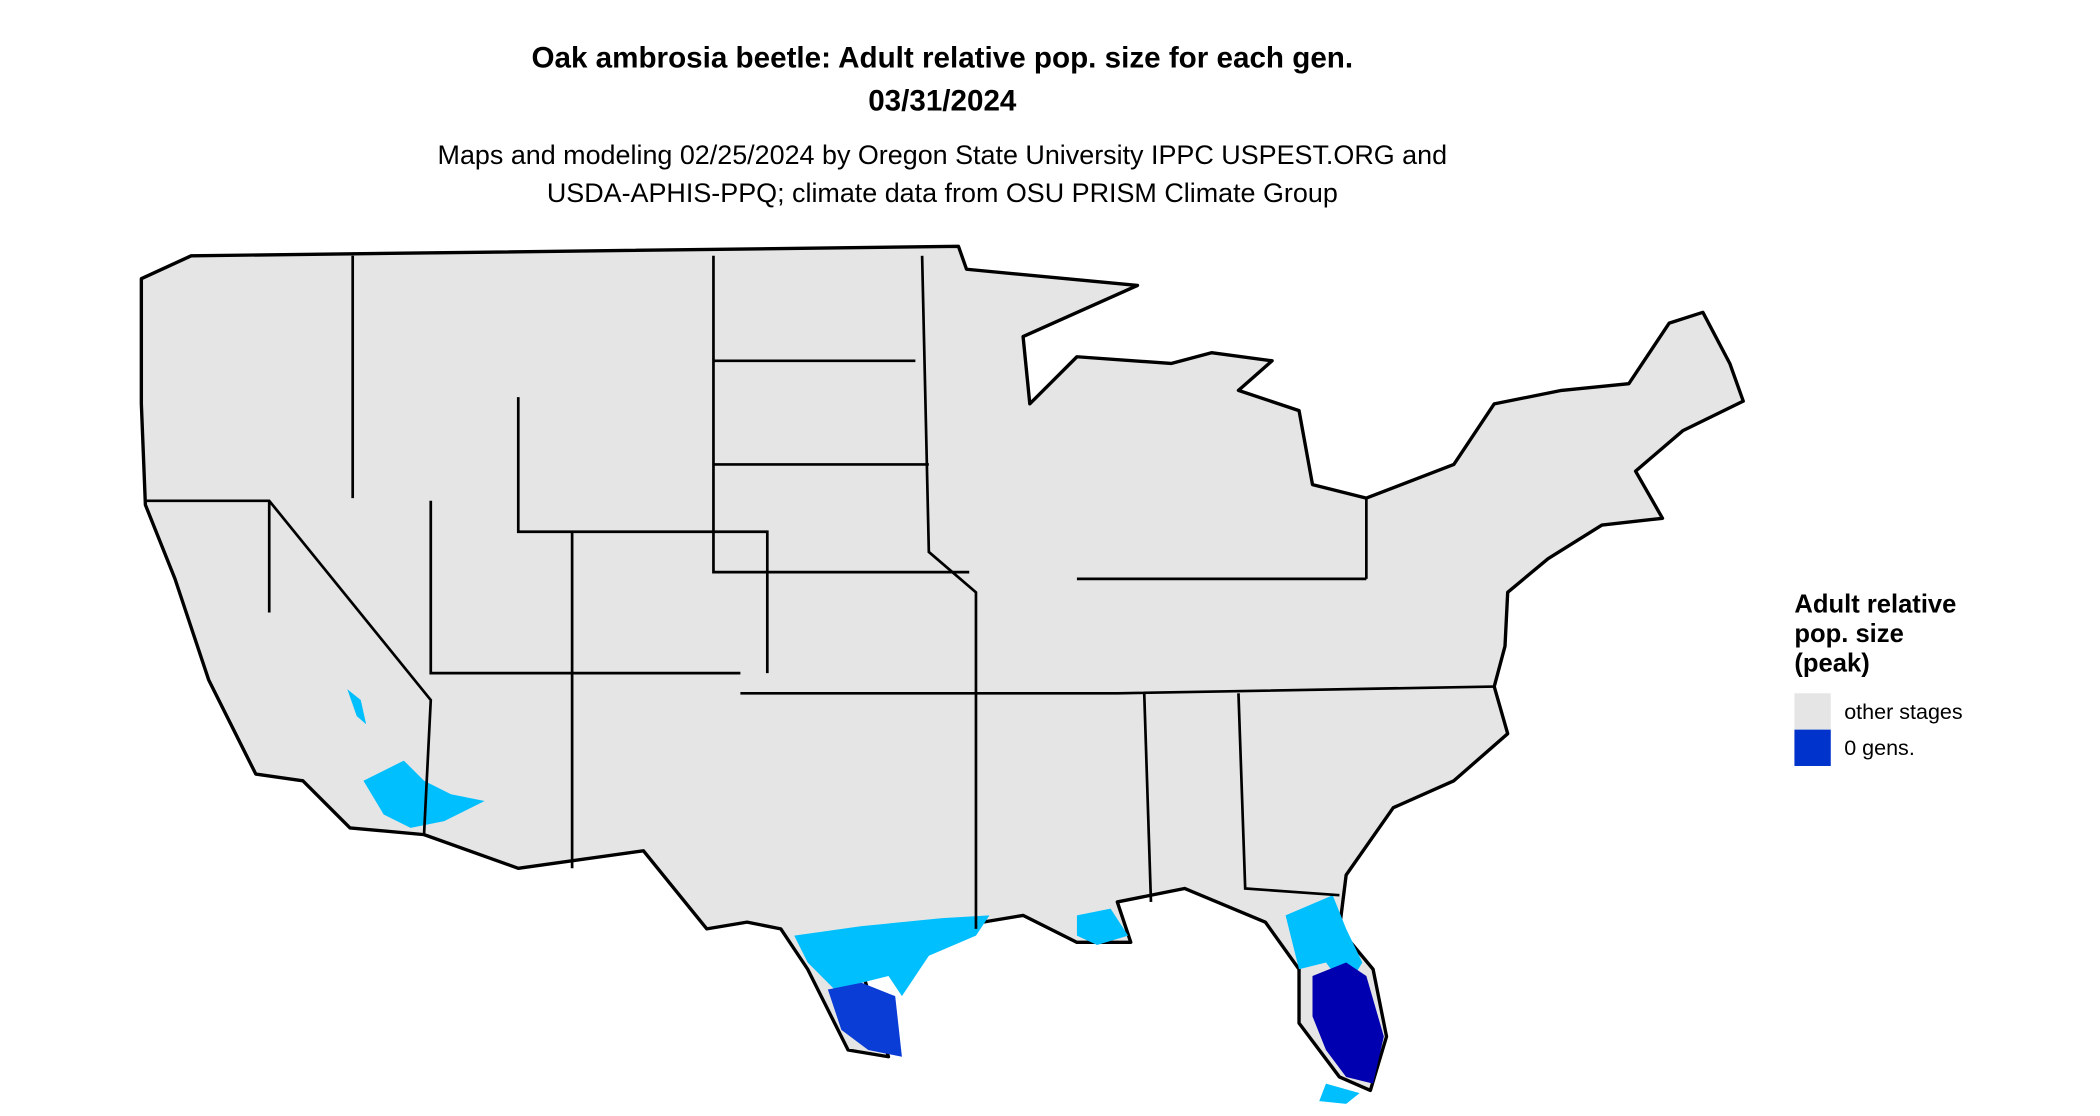 The image size is (2100, 1116). What do you see at coordinates (1831, 664) in the screenshot?
I see `legend-title: (peak)` at bounding box center [1831, 664].